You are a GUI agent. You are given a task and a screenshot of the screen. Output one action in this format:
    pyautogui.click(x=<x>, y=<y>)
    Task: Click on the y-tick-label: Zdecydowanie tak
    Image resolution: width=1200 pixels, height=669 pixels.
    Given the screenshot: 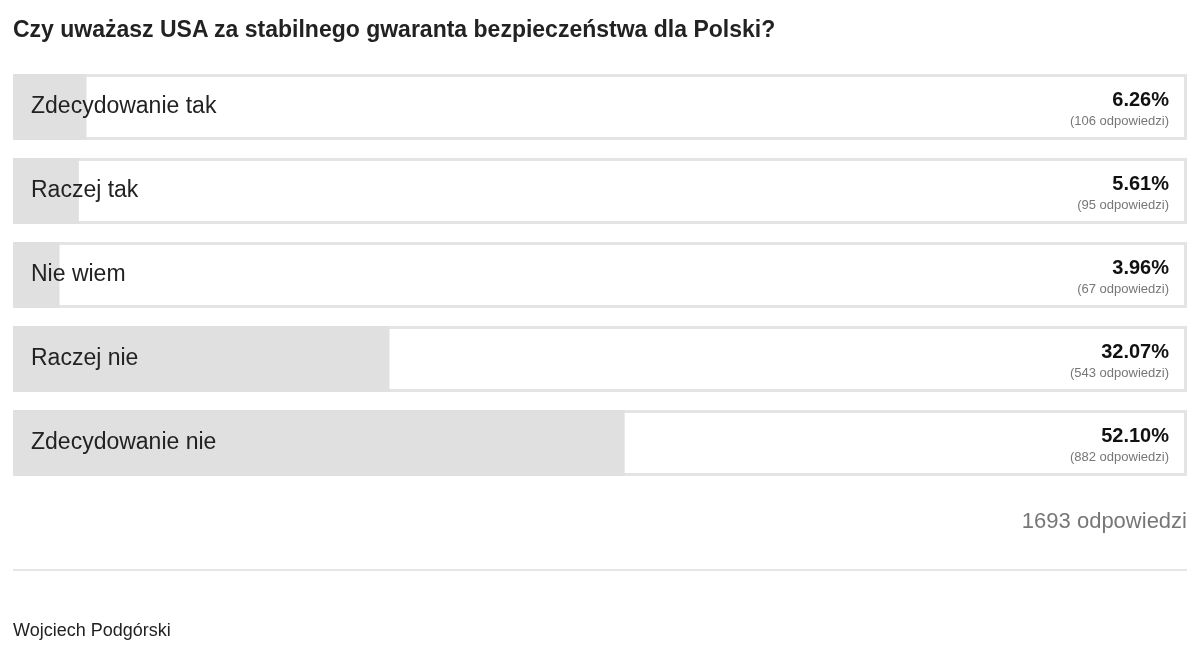 What is the action you would take?
    pyautogui.click(x=124, y=105)
    